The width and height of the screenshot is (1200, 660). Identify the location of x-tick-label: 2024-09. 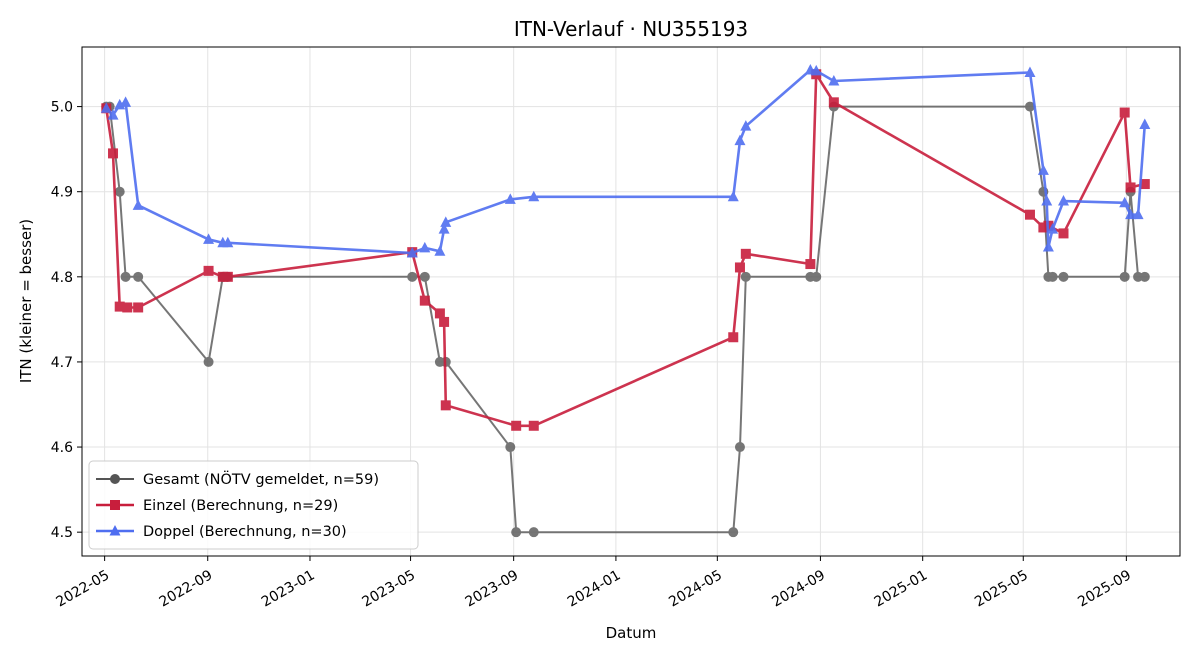
(798, 588).